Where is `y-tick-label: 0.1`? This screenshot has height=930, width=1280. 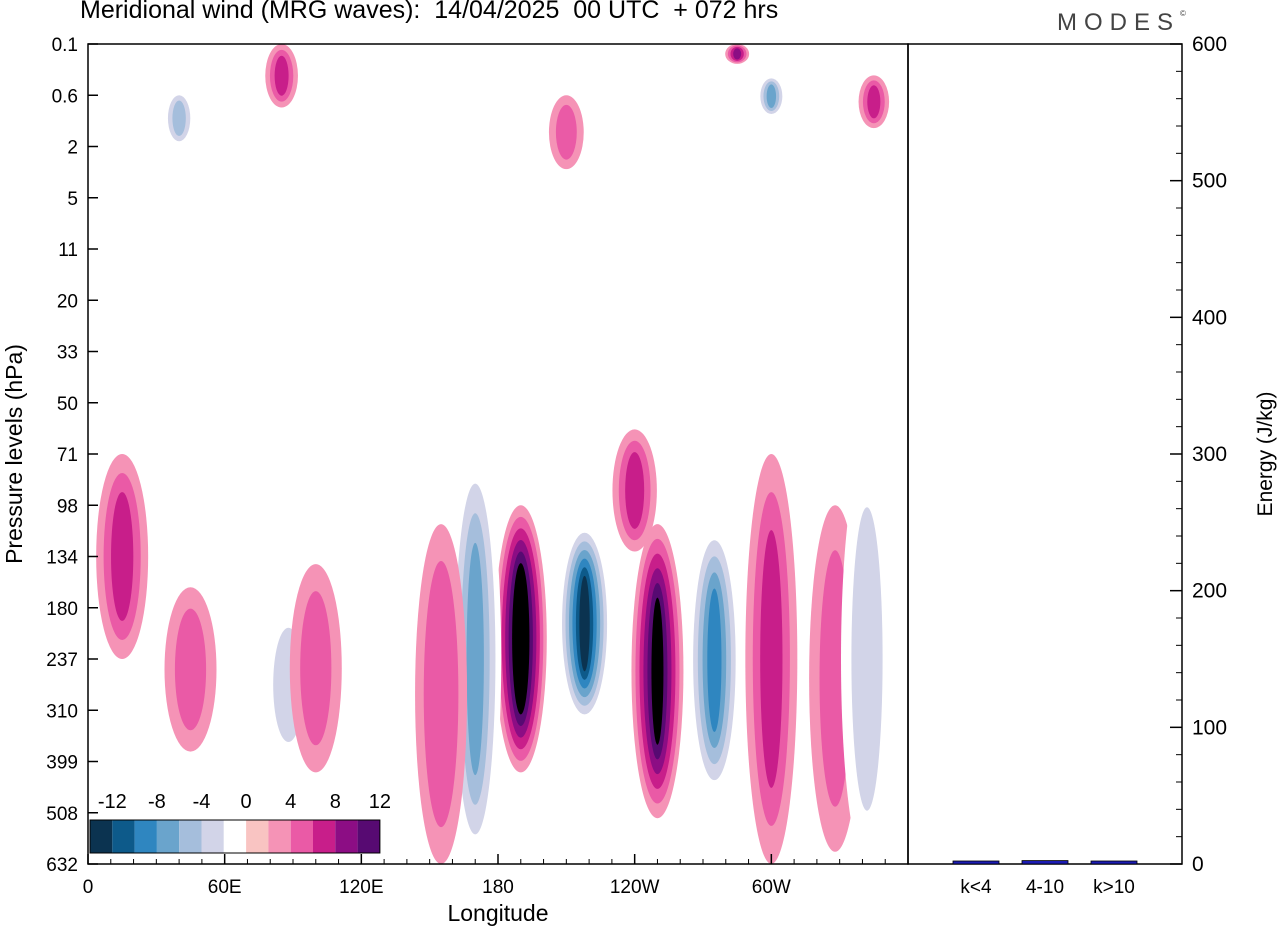
y-tick-label: 0.1 is located at coordinates (65, 45).